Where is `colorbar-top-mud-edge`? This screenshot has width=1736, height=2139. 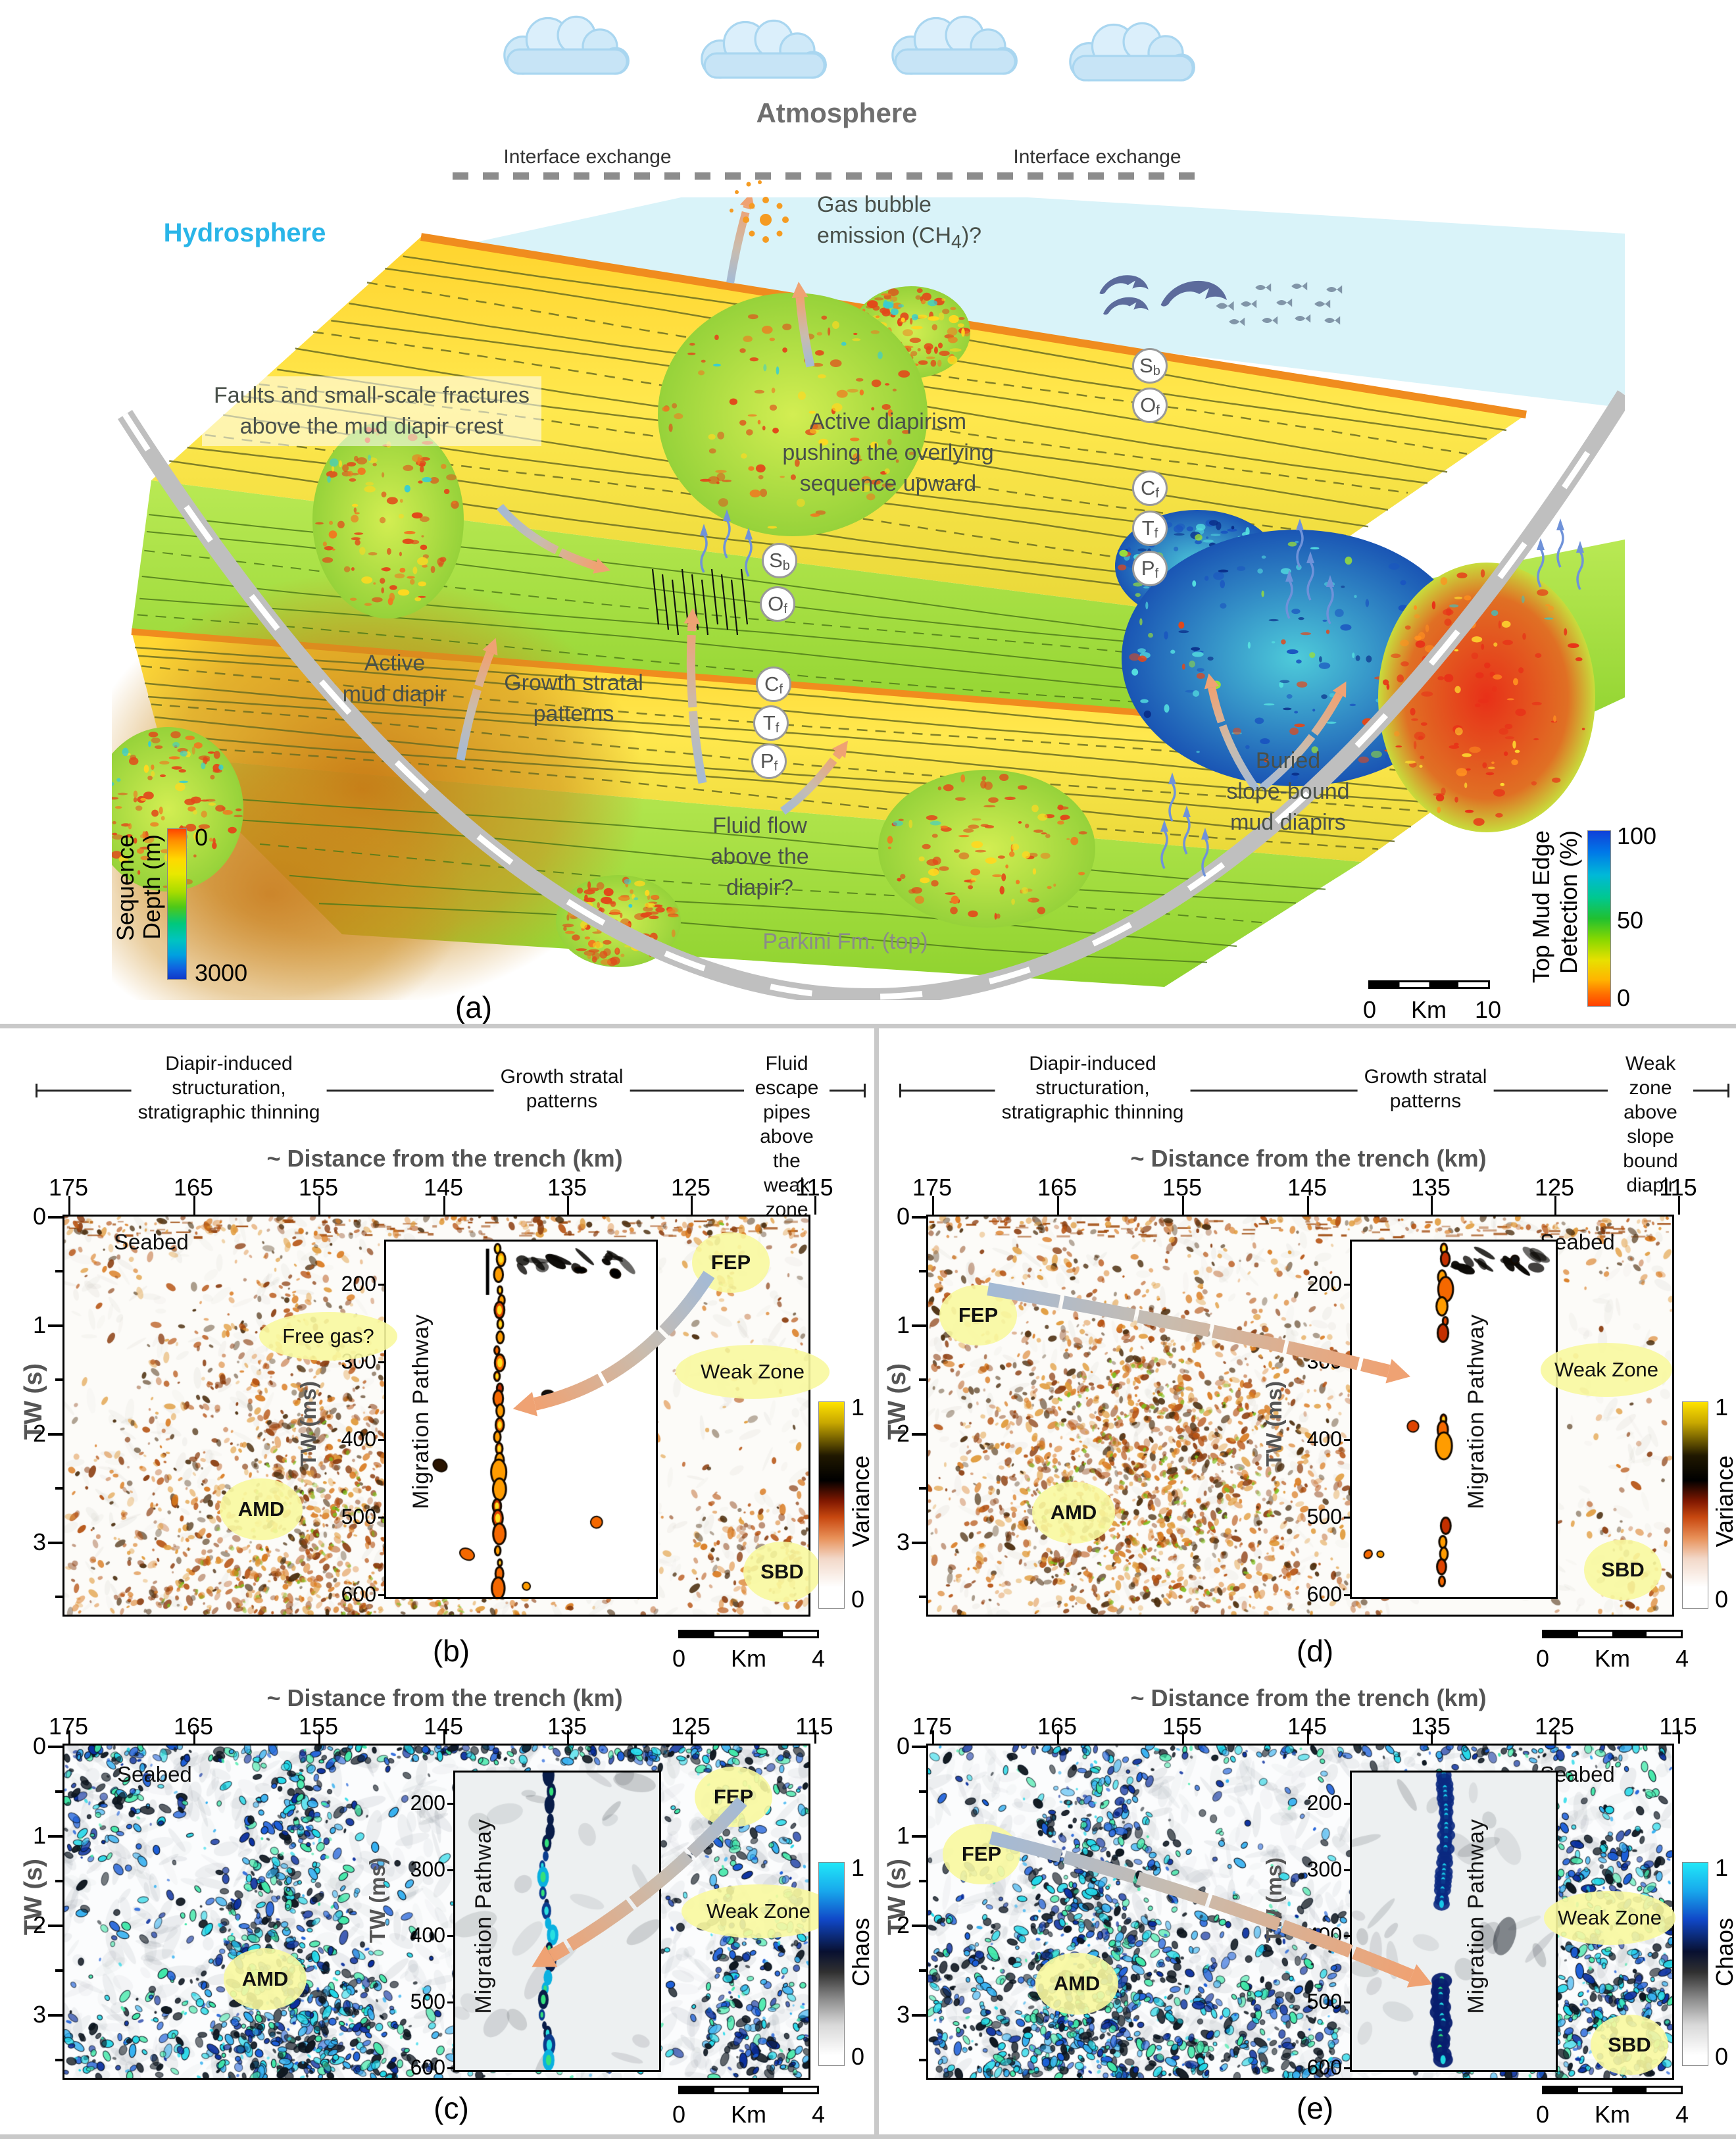
colorbar-top-mud-edge is located at coordinates (1599, 919).